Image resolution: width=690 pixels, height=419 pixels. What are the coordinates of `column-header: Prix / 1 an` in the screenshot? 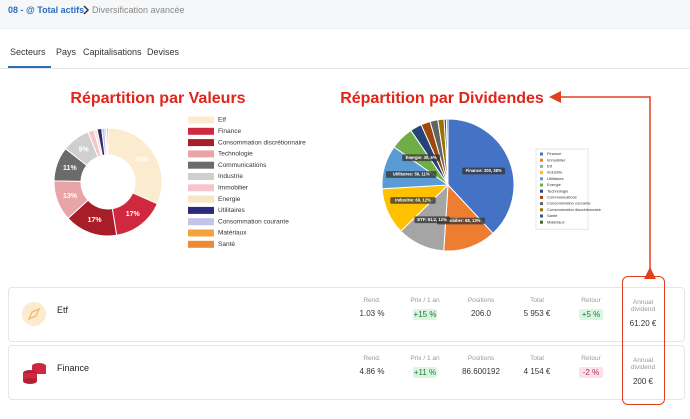 It's located at (425, 300).